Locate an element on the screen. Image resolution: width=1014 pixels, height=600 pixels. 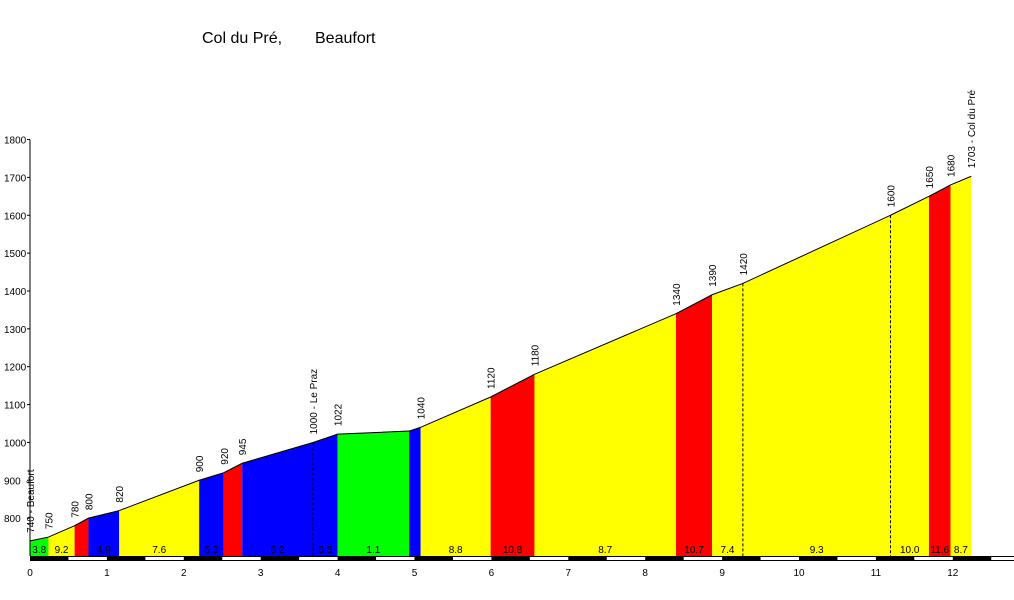
grade-label-8: 6.8 is located at coordinates (325, 550).